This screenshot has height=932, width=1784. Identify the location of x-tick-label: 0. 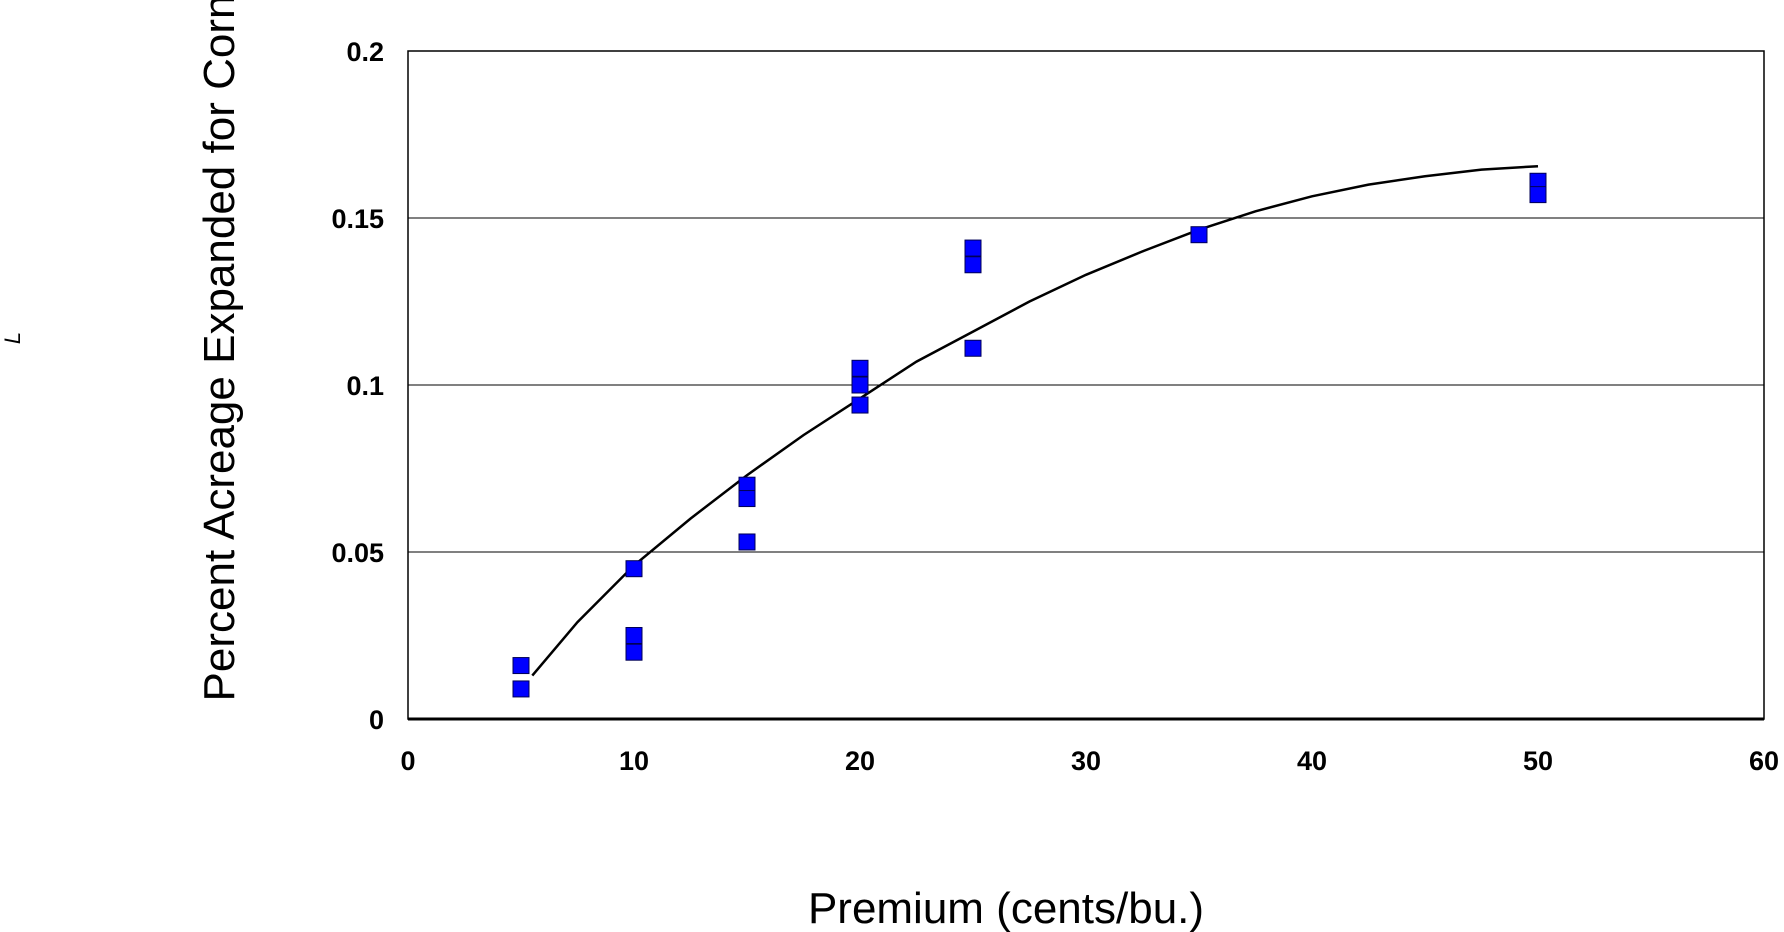
(407, 761).